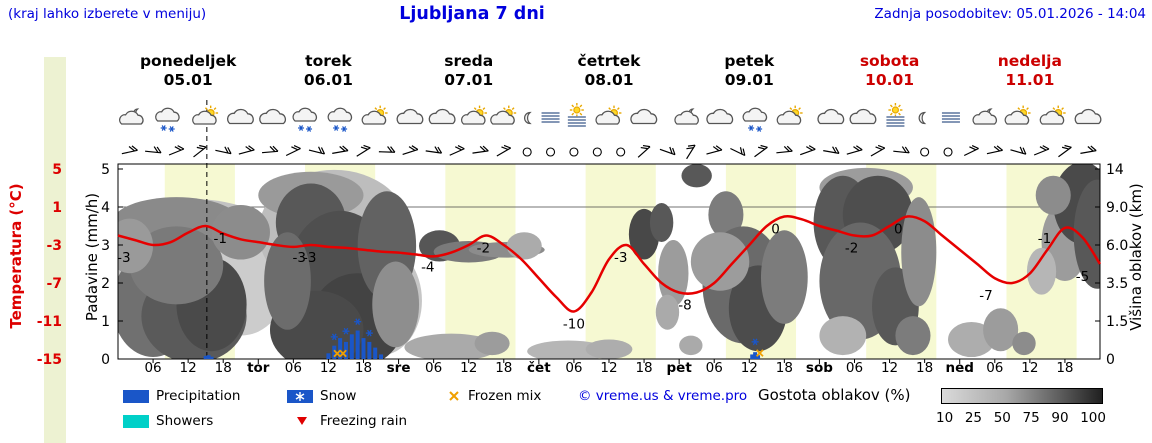  Describe the element at coordinates (1044, 239) in the screenshot. I see `temp-value-label: -1` at that location.